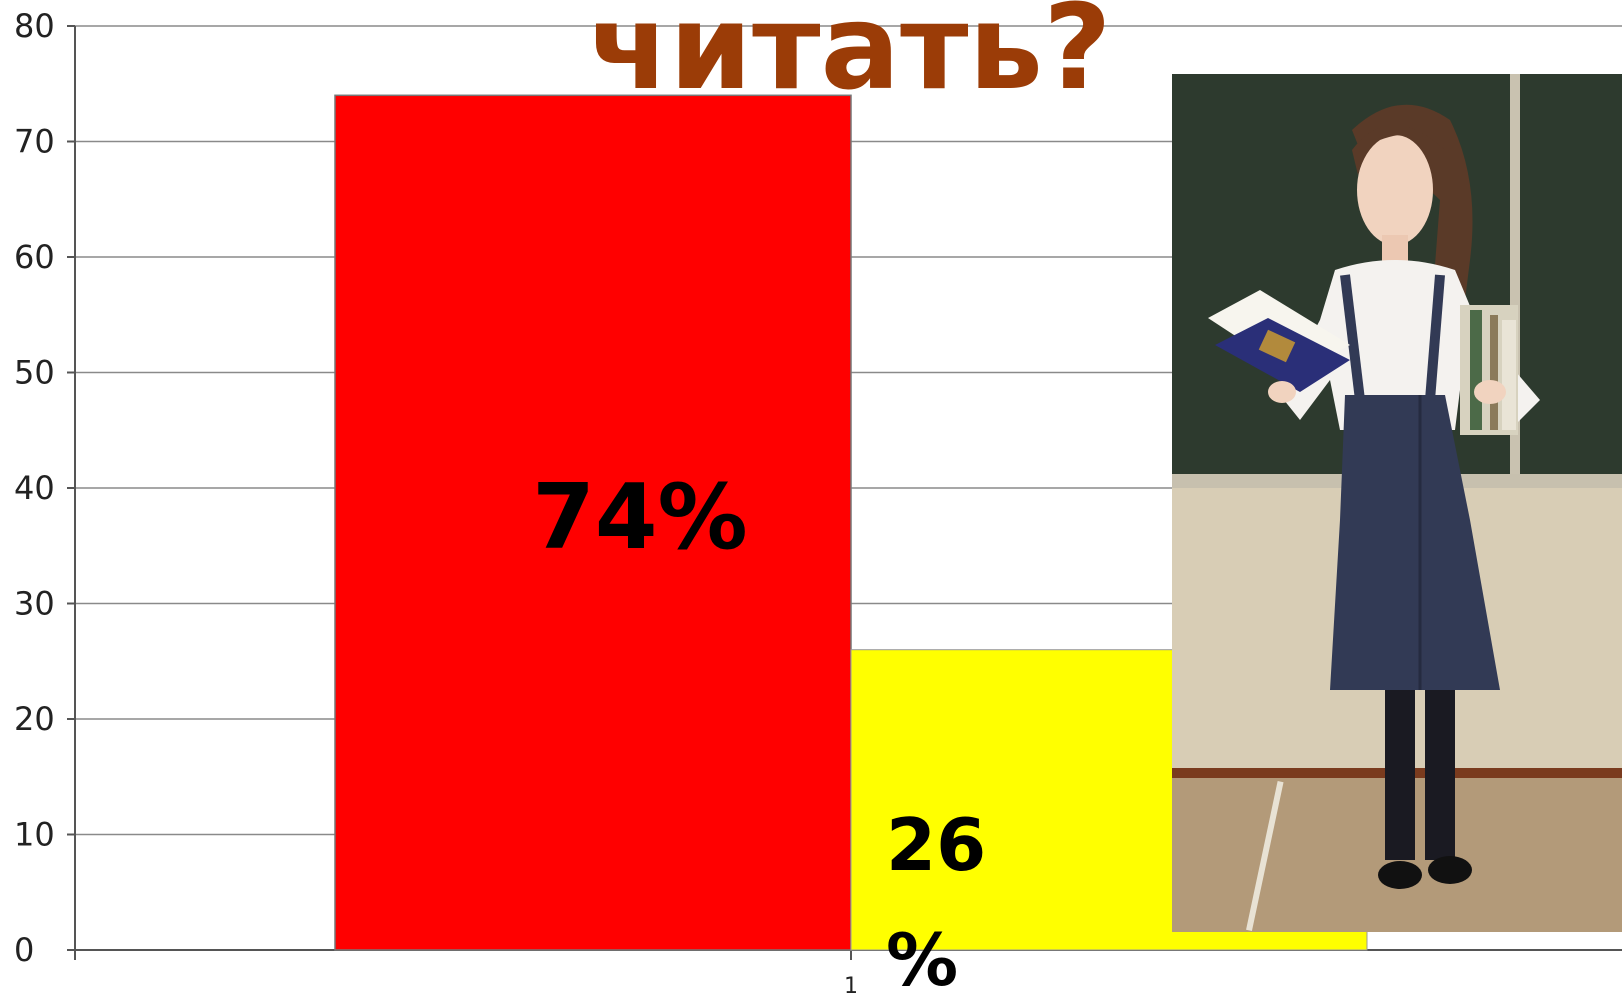 The image size is (1622, 1001). What do you see at coordinates (1489, 370) in the screenshot?
I see `book-stack` at bounding box center [1489, 370].